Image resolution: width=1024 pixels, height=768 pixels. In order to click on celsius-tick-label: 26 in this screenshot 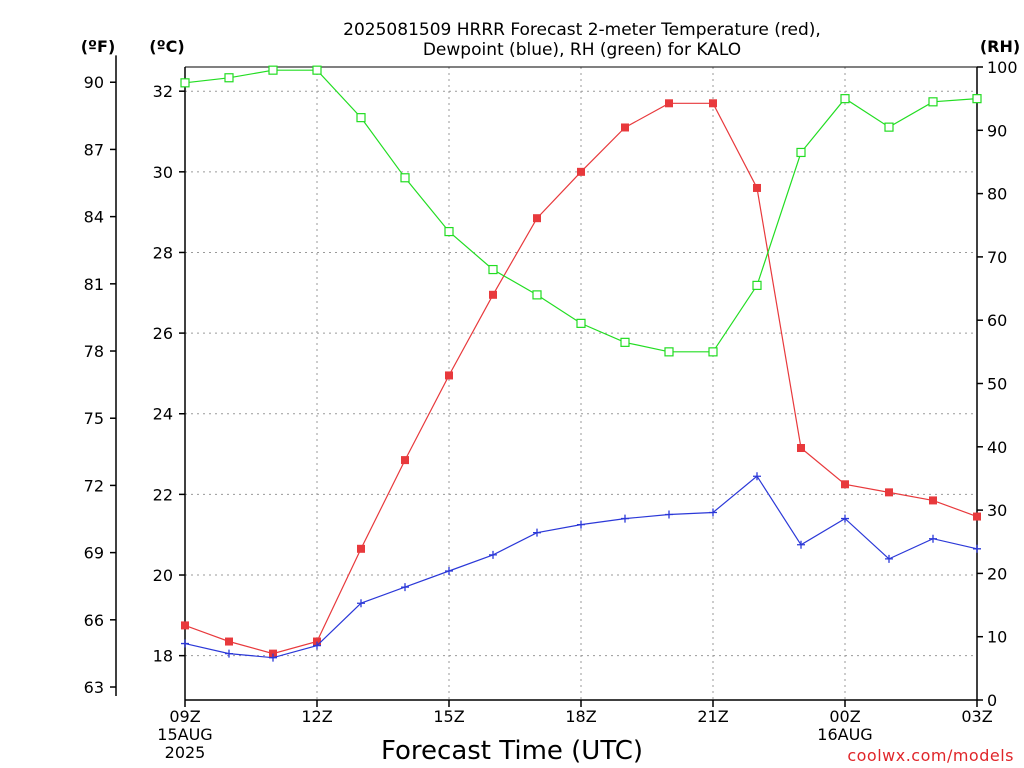, I will do `click(163, 333)`.